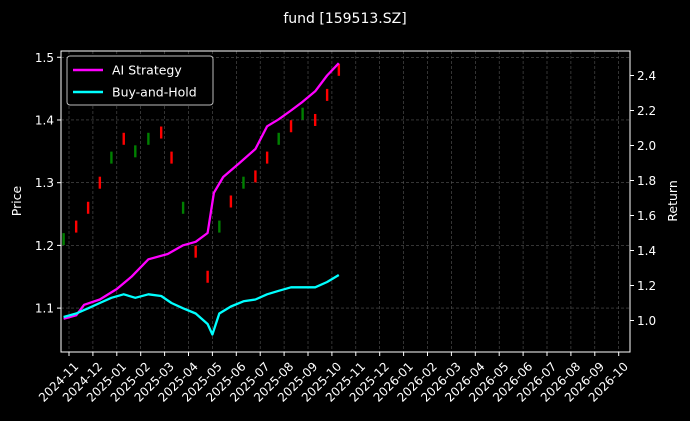 This screenshot has height=421, width=690. Describe the element at coordinates (646, 146) in the screenshot. I see `y2-tick-label: 2.0` at that location.